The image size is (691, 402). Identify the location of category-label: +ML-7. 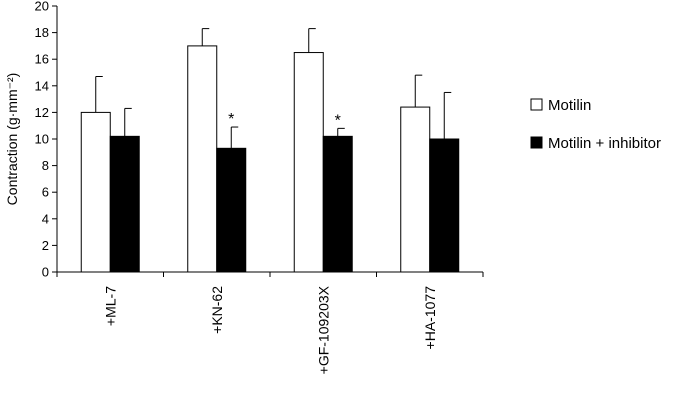
(110, 306).